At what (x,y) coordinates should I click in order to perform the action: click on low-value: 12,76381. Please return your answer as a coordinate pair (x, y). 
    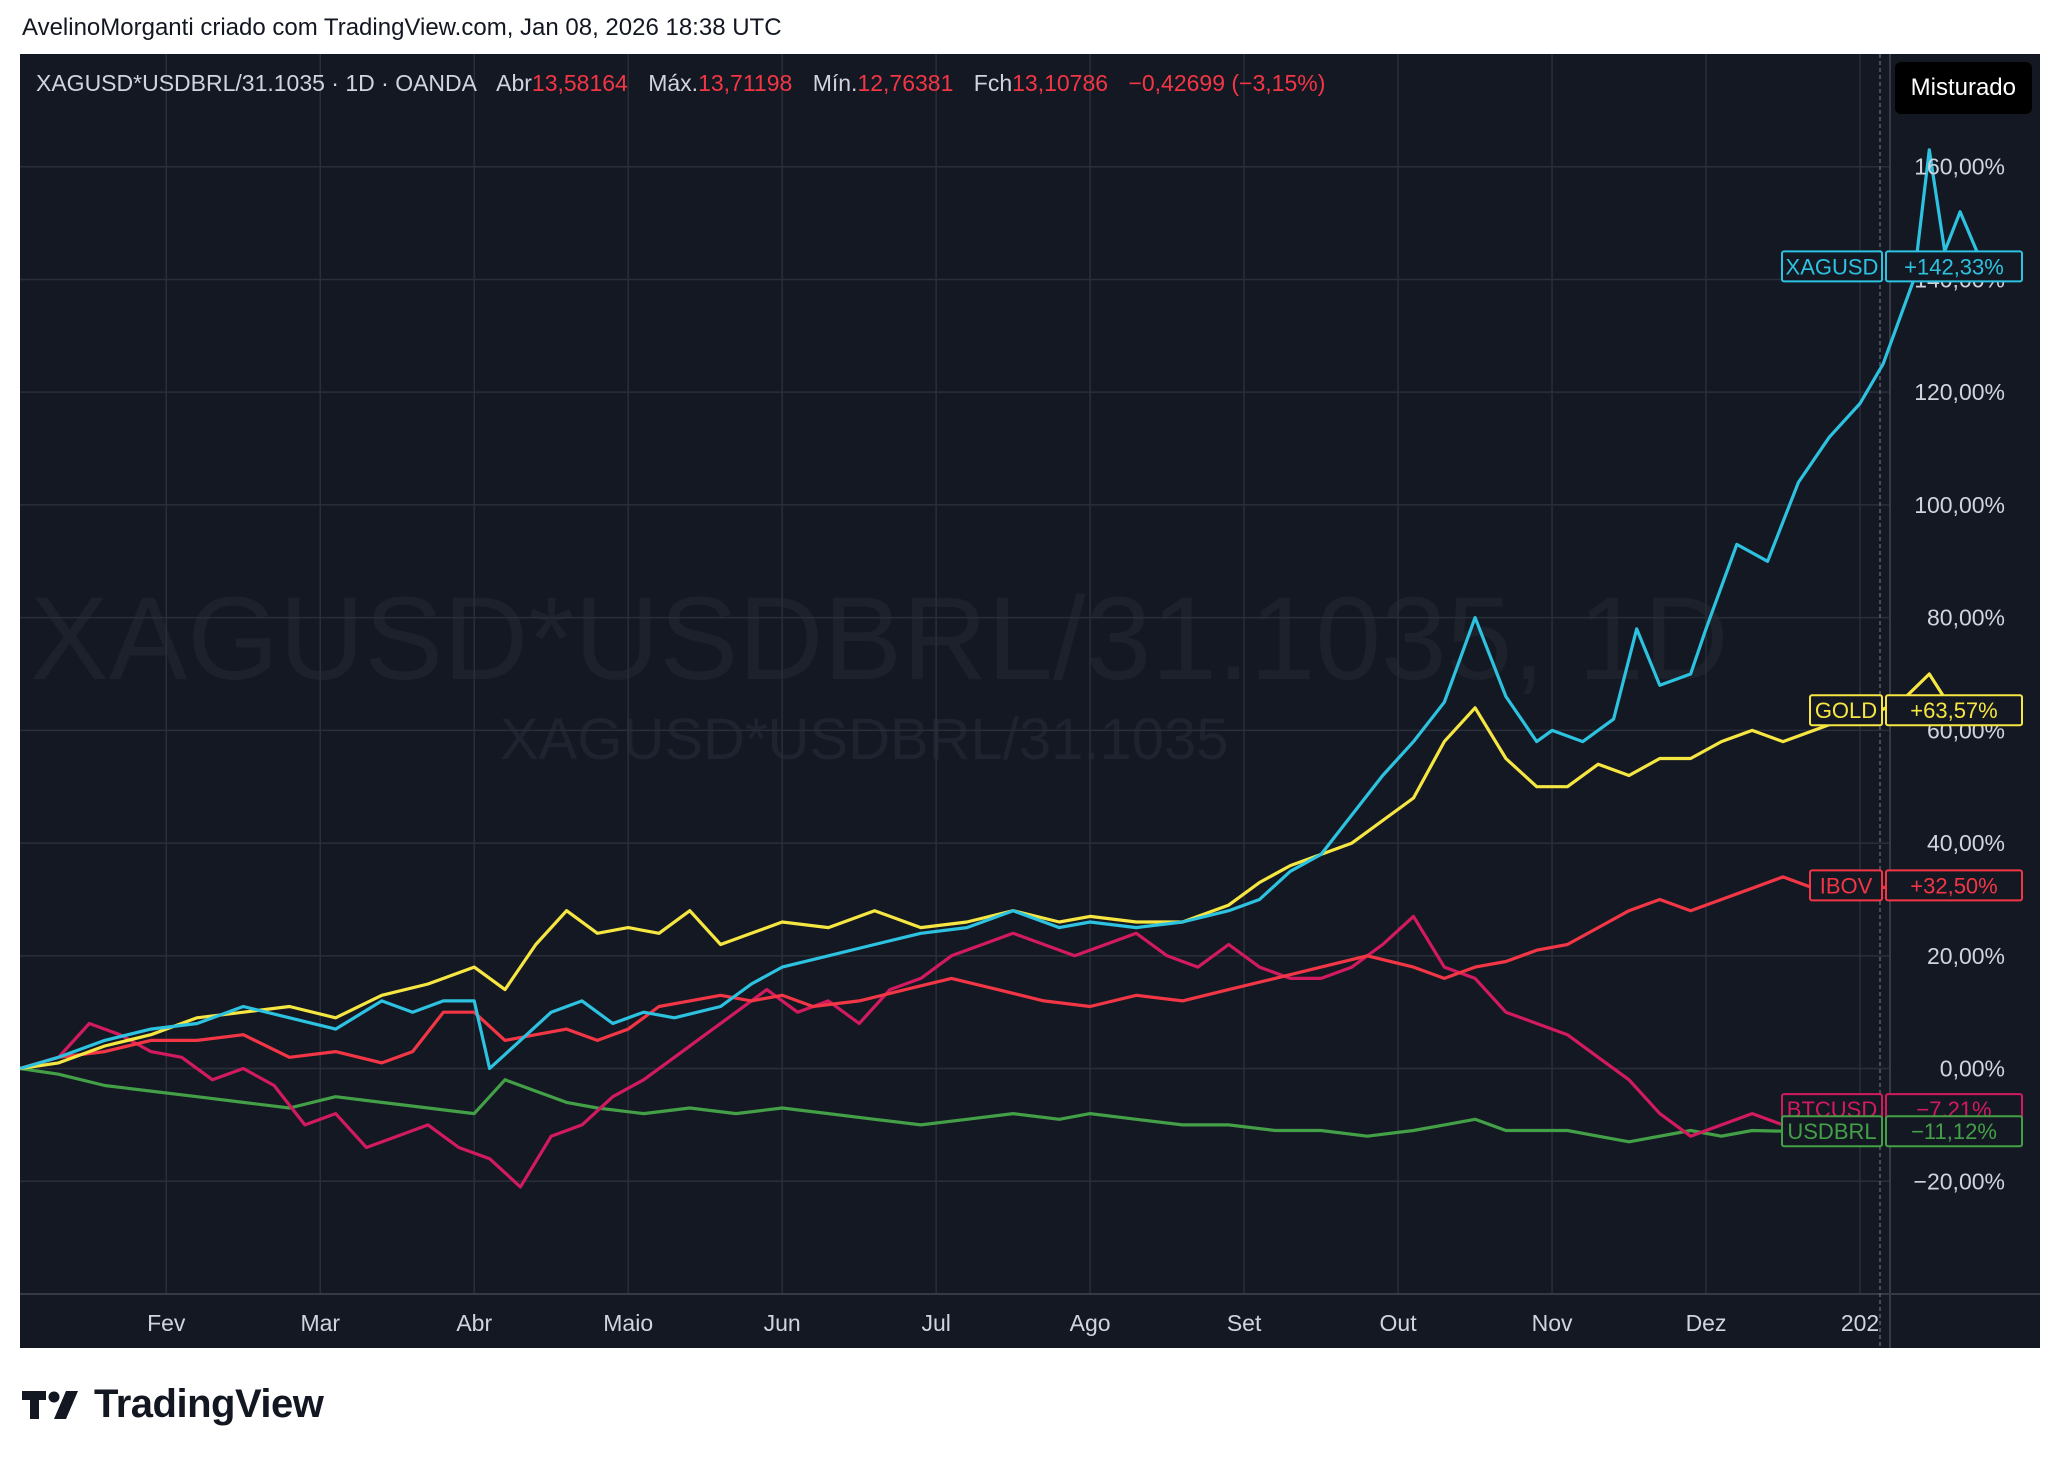
    Looking at the image, I should click on (905, 83).